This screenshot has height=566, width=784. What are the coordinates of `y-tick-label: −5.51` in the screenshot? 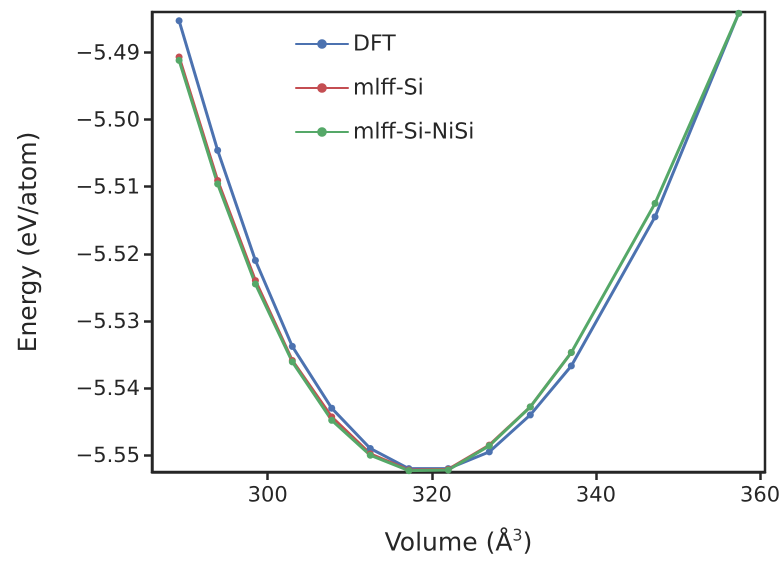 It's located at (108, 186).